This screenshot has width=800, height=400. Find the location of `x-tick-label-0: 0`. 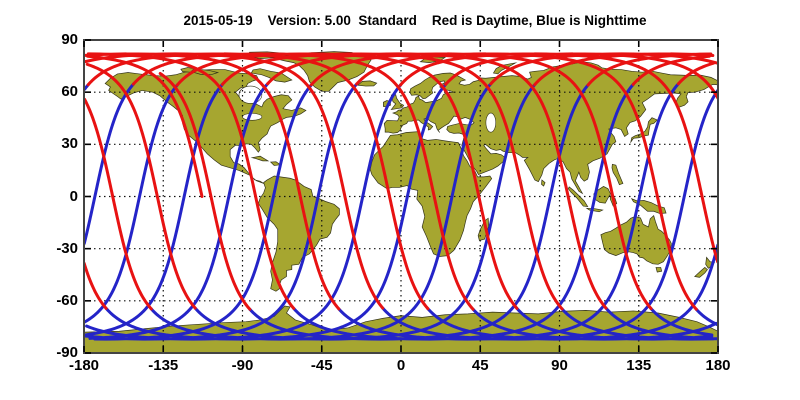

x-tick-label-0: 0 is located at coordinates (401, 365).